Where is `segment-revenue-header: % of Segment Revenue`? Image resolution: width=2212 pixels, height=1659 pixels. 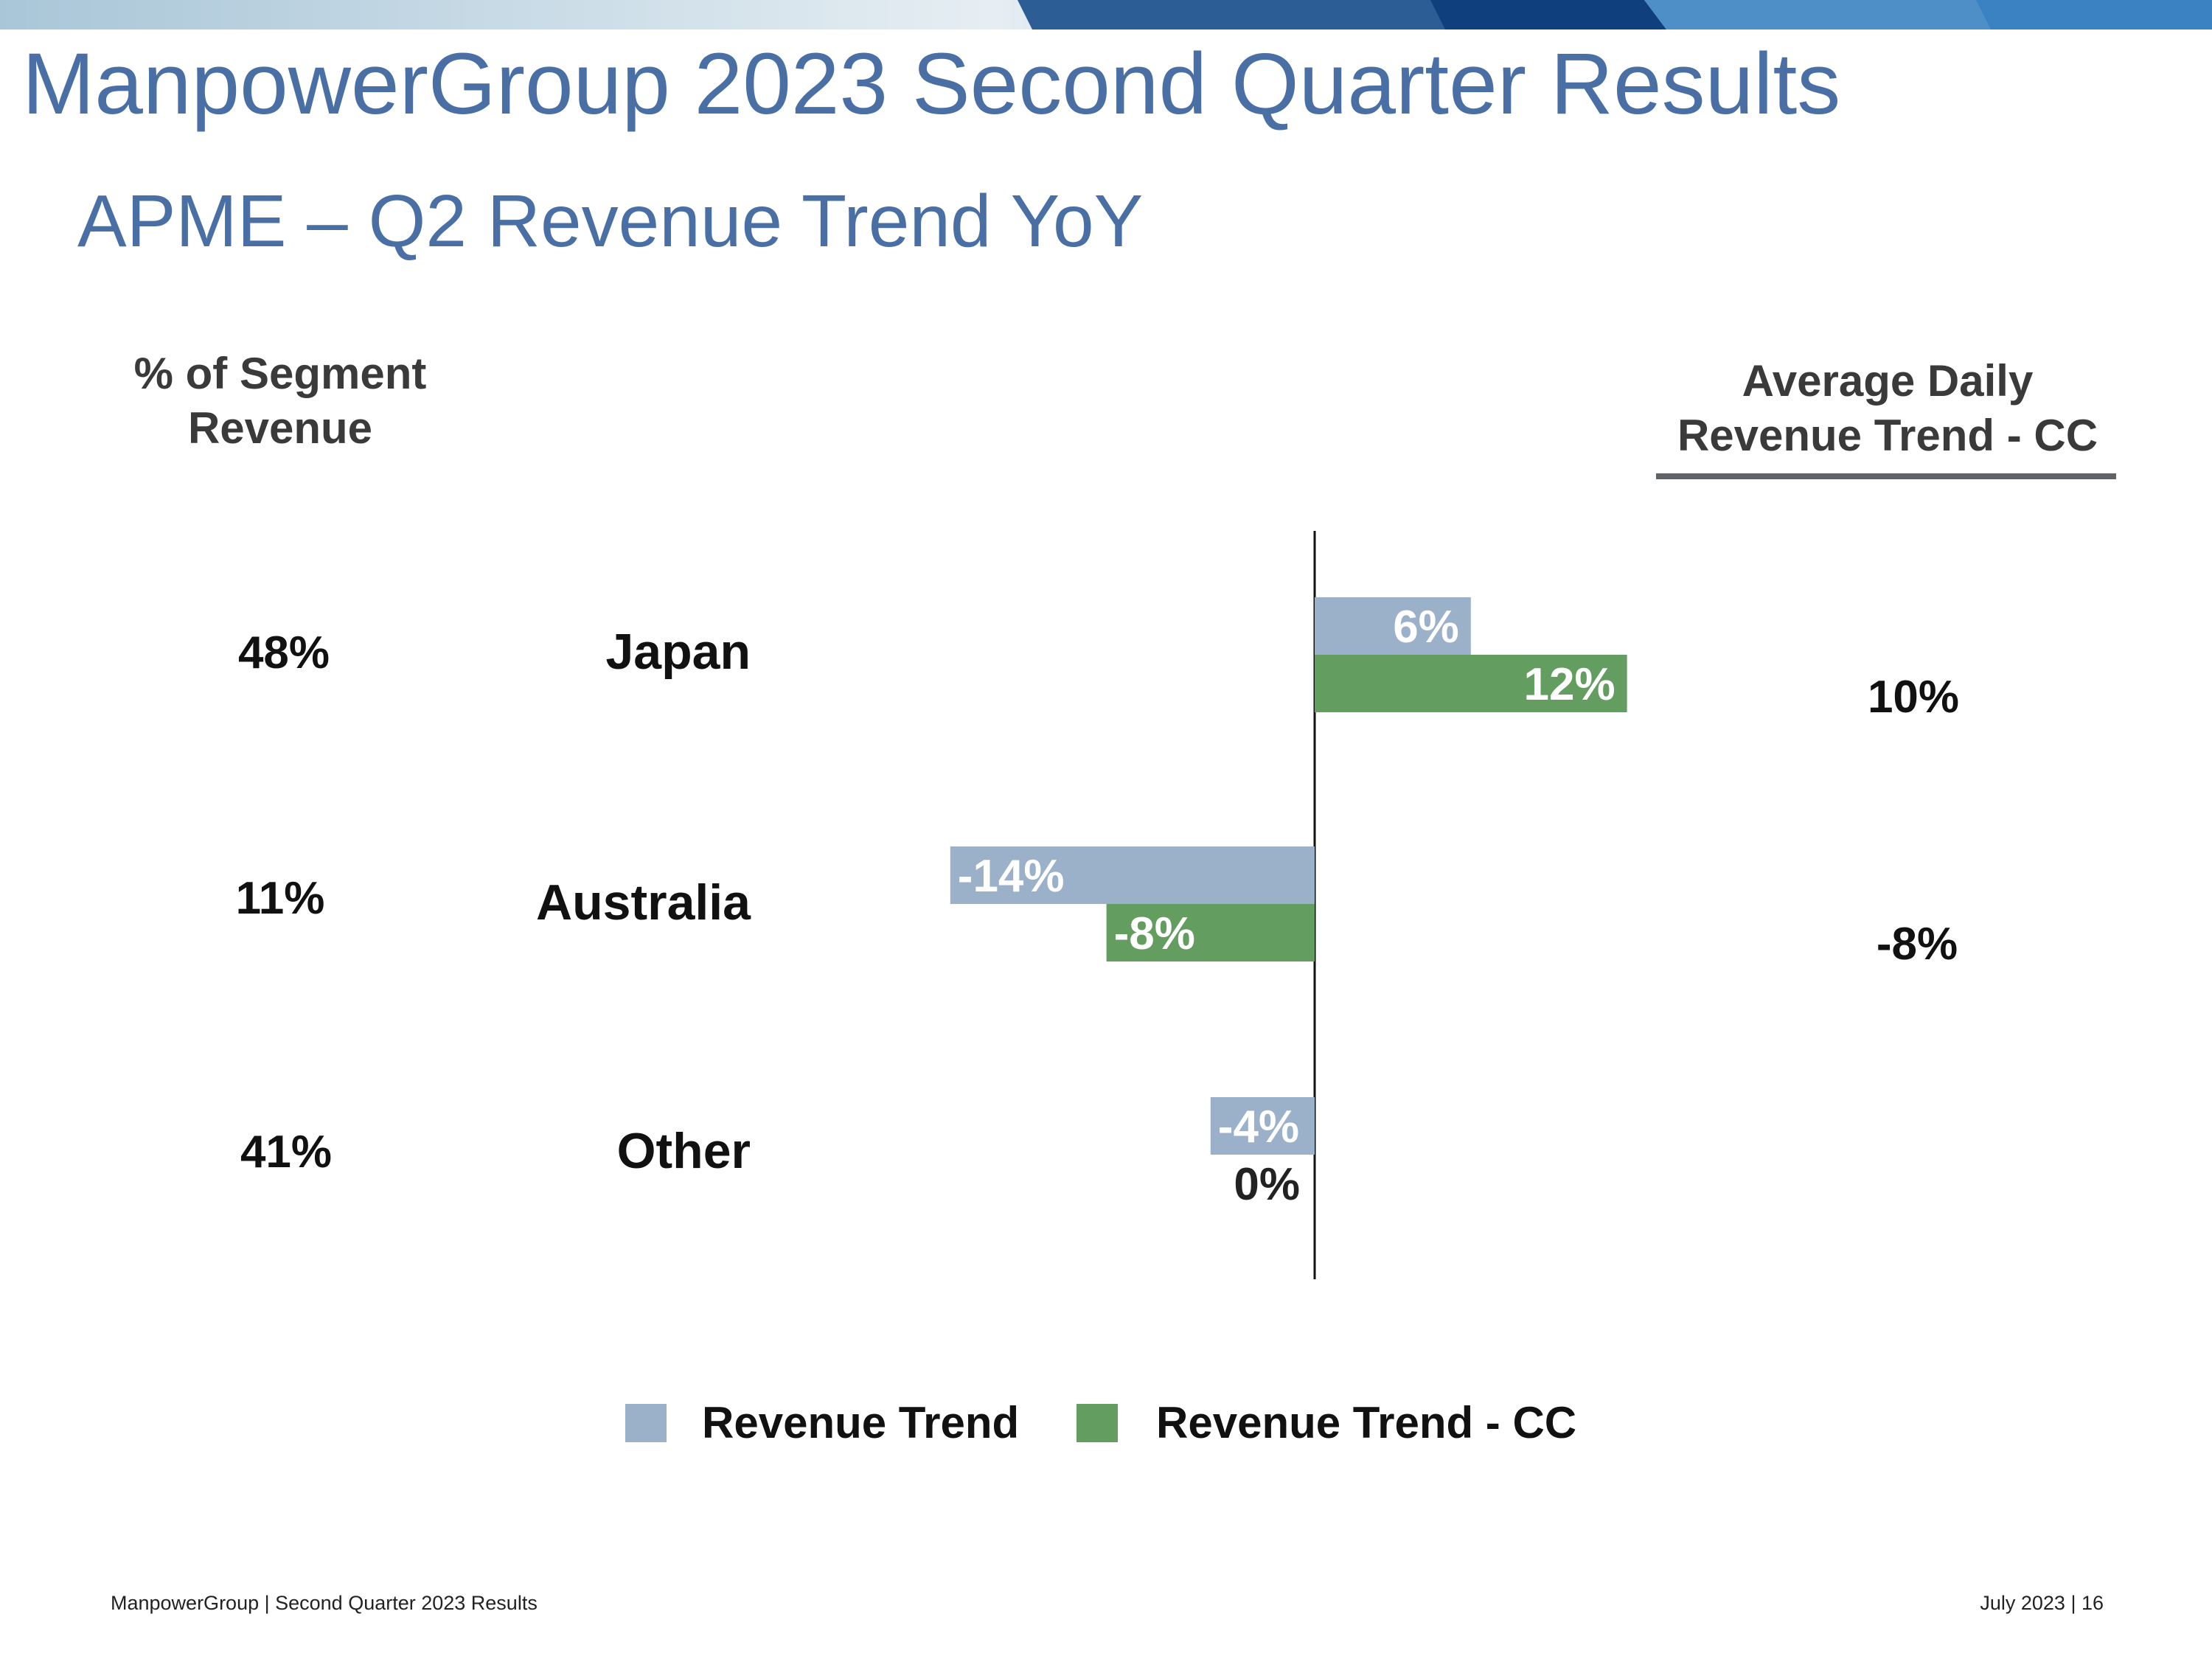
segment-revenue-header: % of Segment Revenue is located at coordinates (280, 401).